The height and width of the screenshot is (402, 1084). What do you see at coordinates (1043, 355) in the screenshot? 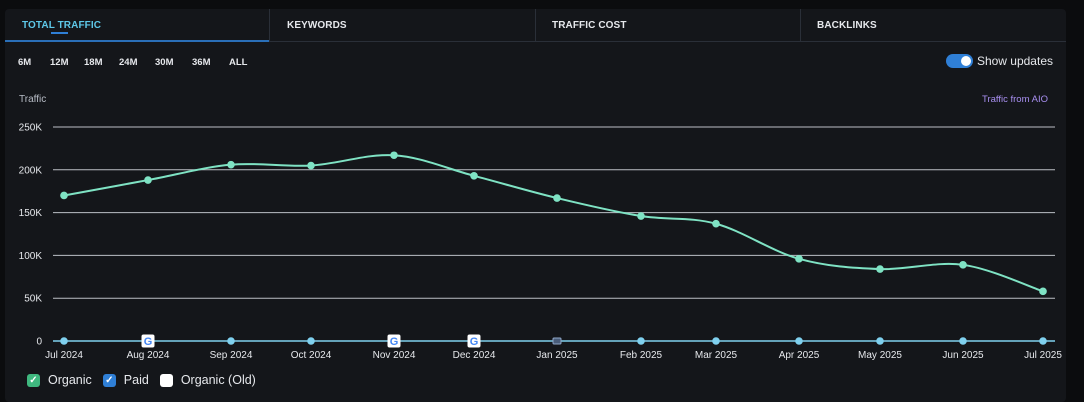
I see `x-tick-label: Jul 2025` at bounding box center [1043, 355].